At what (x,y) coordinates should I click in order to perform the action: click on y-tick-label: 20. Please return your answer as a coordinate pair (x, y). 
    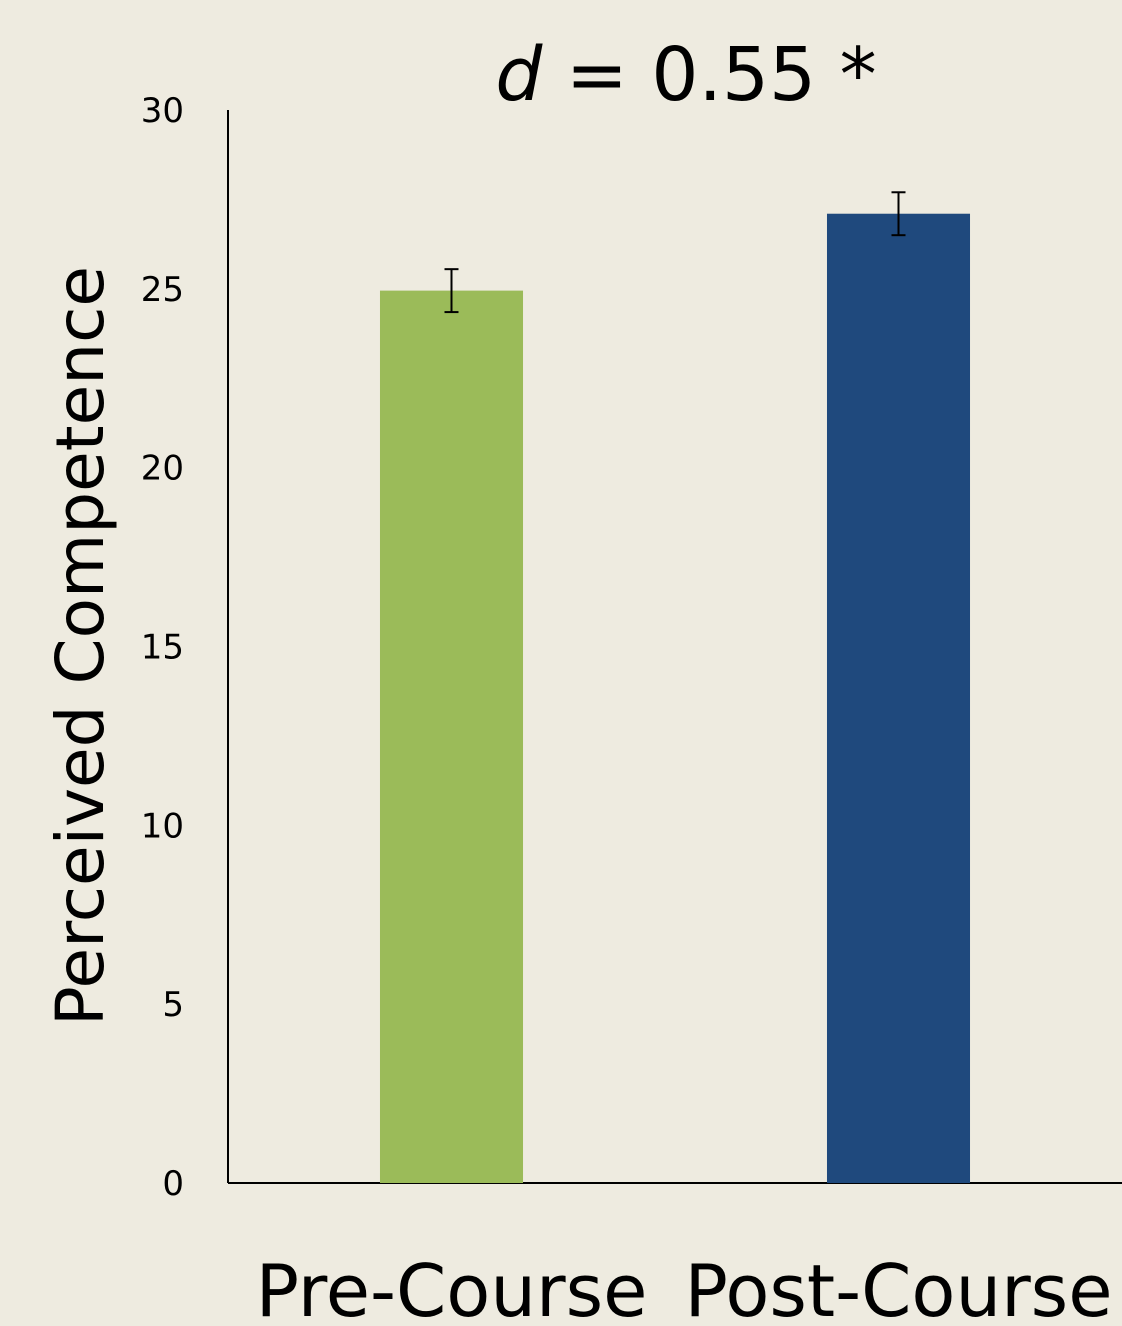
    Looking at the image, I should click on (162, 469).